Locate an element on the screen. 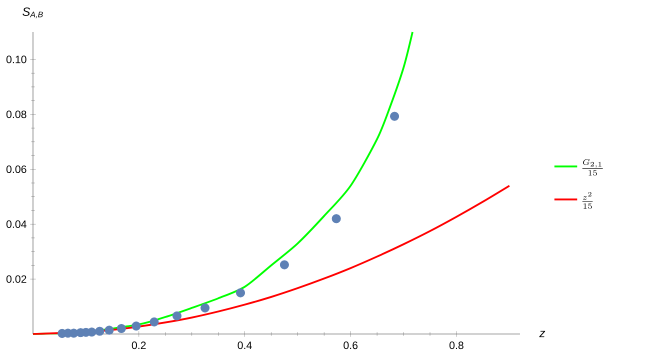  x-tick-label: 0.6 is located at coordinates (351, 346).